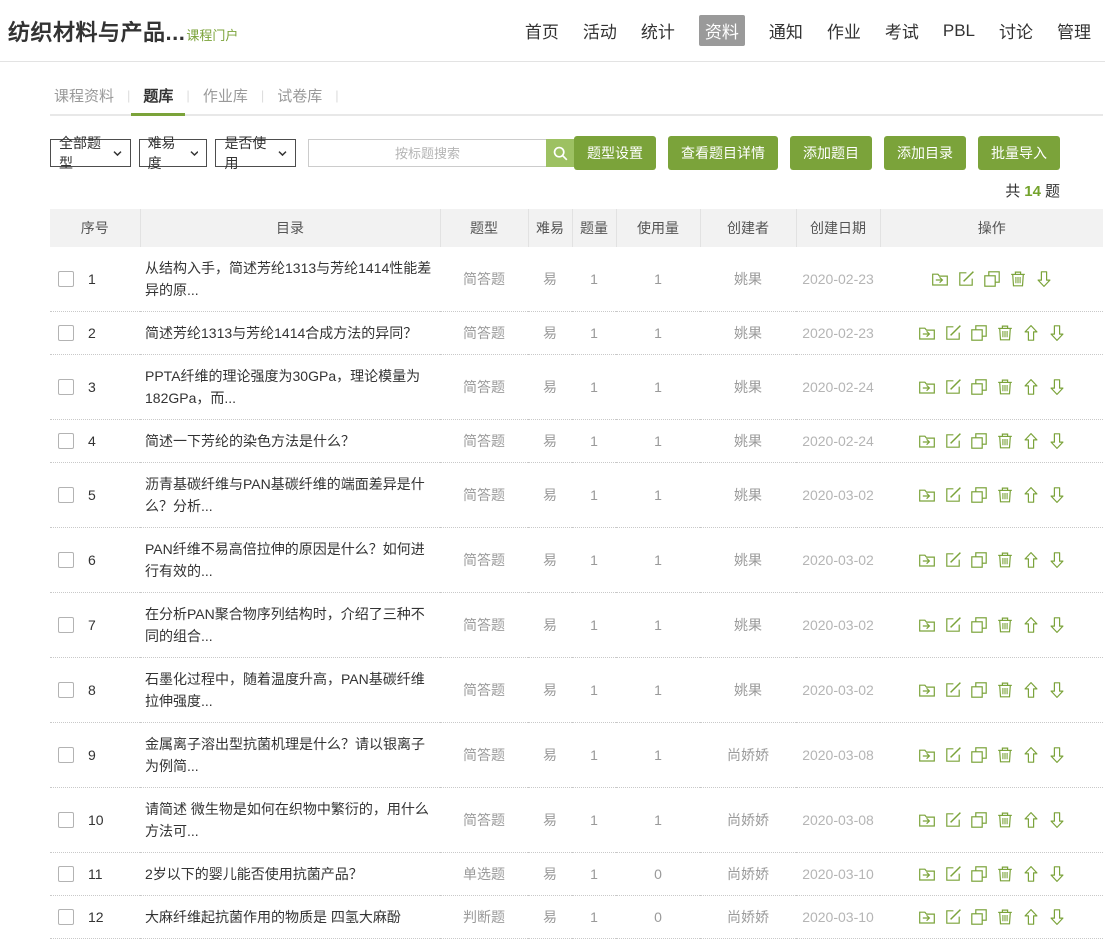 The image size is (1105, 939). I want to click on nav-item-stats: 统计, so click(657, 32).